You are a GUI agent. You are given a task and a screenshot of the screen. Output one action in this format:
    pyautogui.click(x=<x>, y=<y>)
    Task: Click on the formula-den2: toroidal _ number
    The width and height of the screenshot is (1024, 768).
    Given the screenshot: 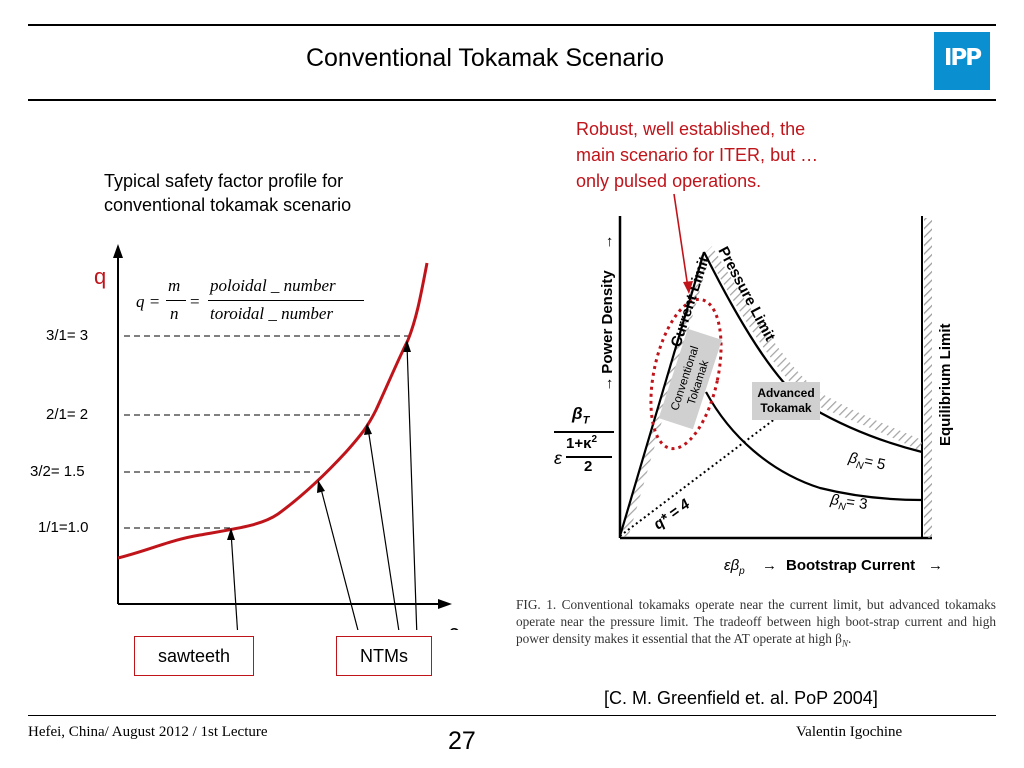 What is the action you would take?
    pyautogui.click(x=272, y=313)
    